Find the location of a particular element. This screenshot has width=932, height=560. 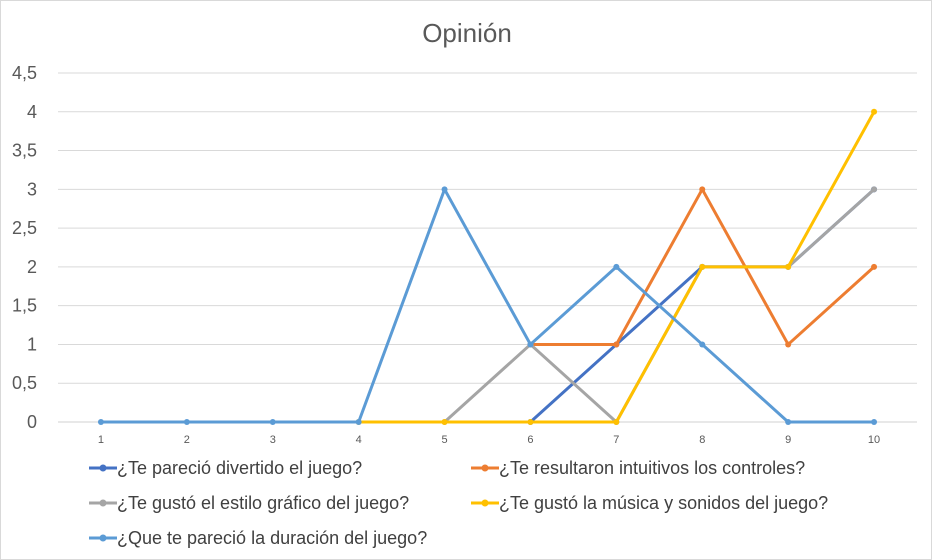

x-tick-label: 10 is located at coordinates (874, 440).